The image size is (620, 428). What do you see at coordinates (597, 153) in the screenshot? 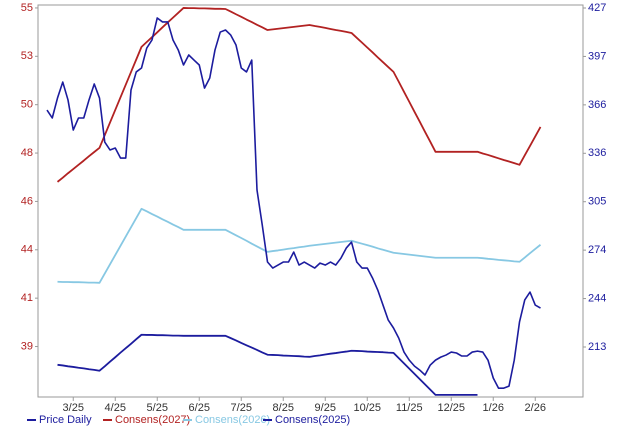
I see `y2-tick-label: 336` at bounding box center [597, 153].